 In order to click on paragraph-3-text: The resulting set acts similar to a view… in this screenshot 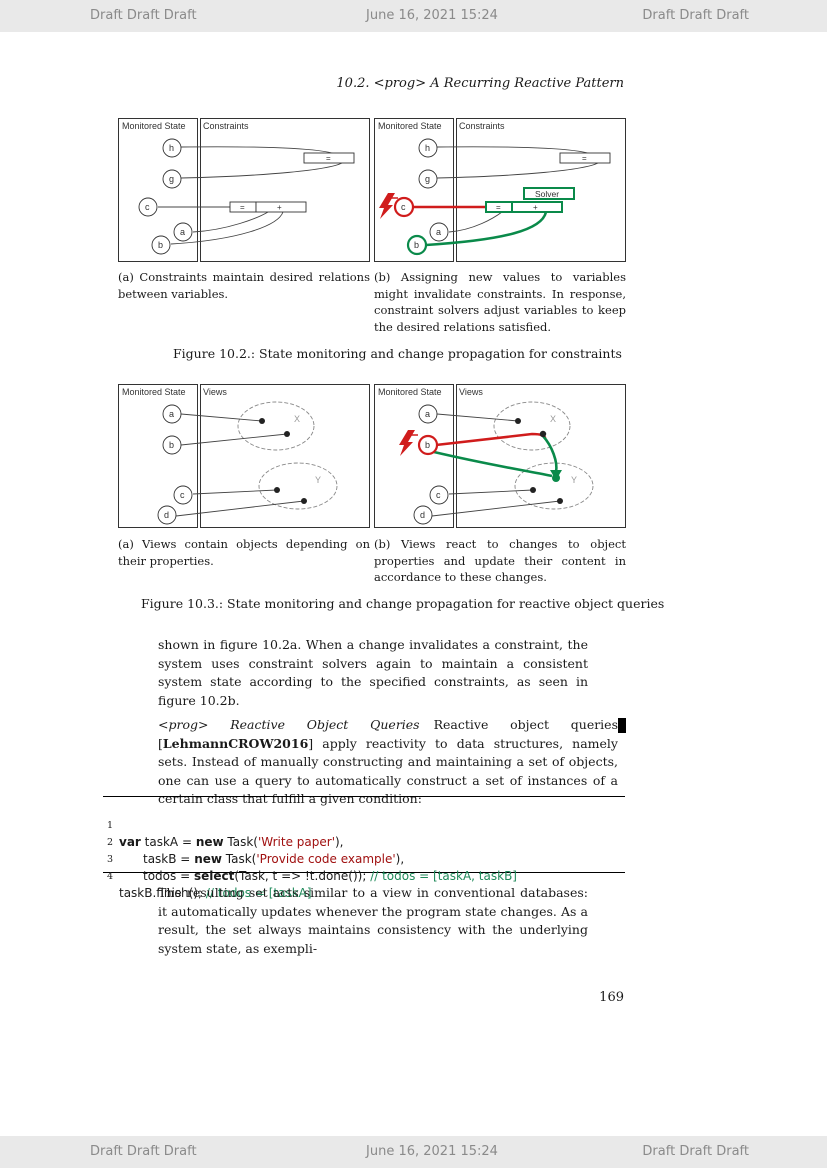, I will do `click(373, 920)`.